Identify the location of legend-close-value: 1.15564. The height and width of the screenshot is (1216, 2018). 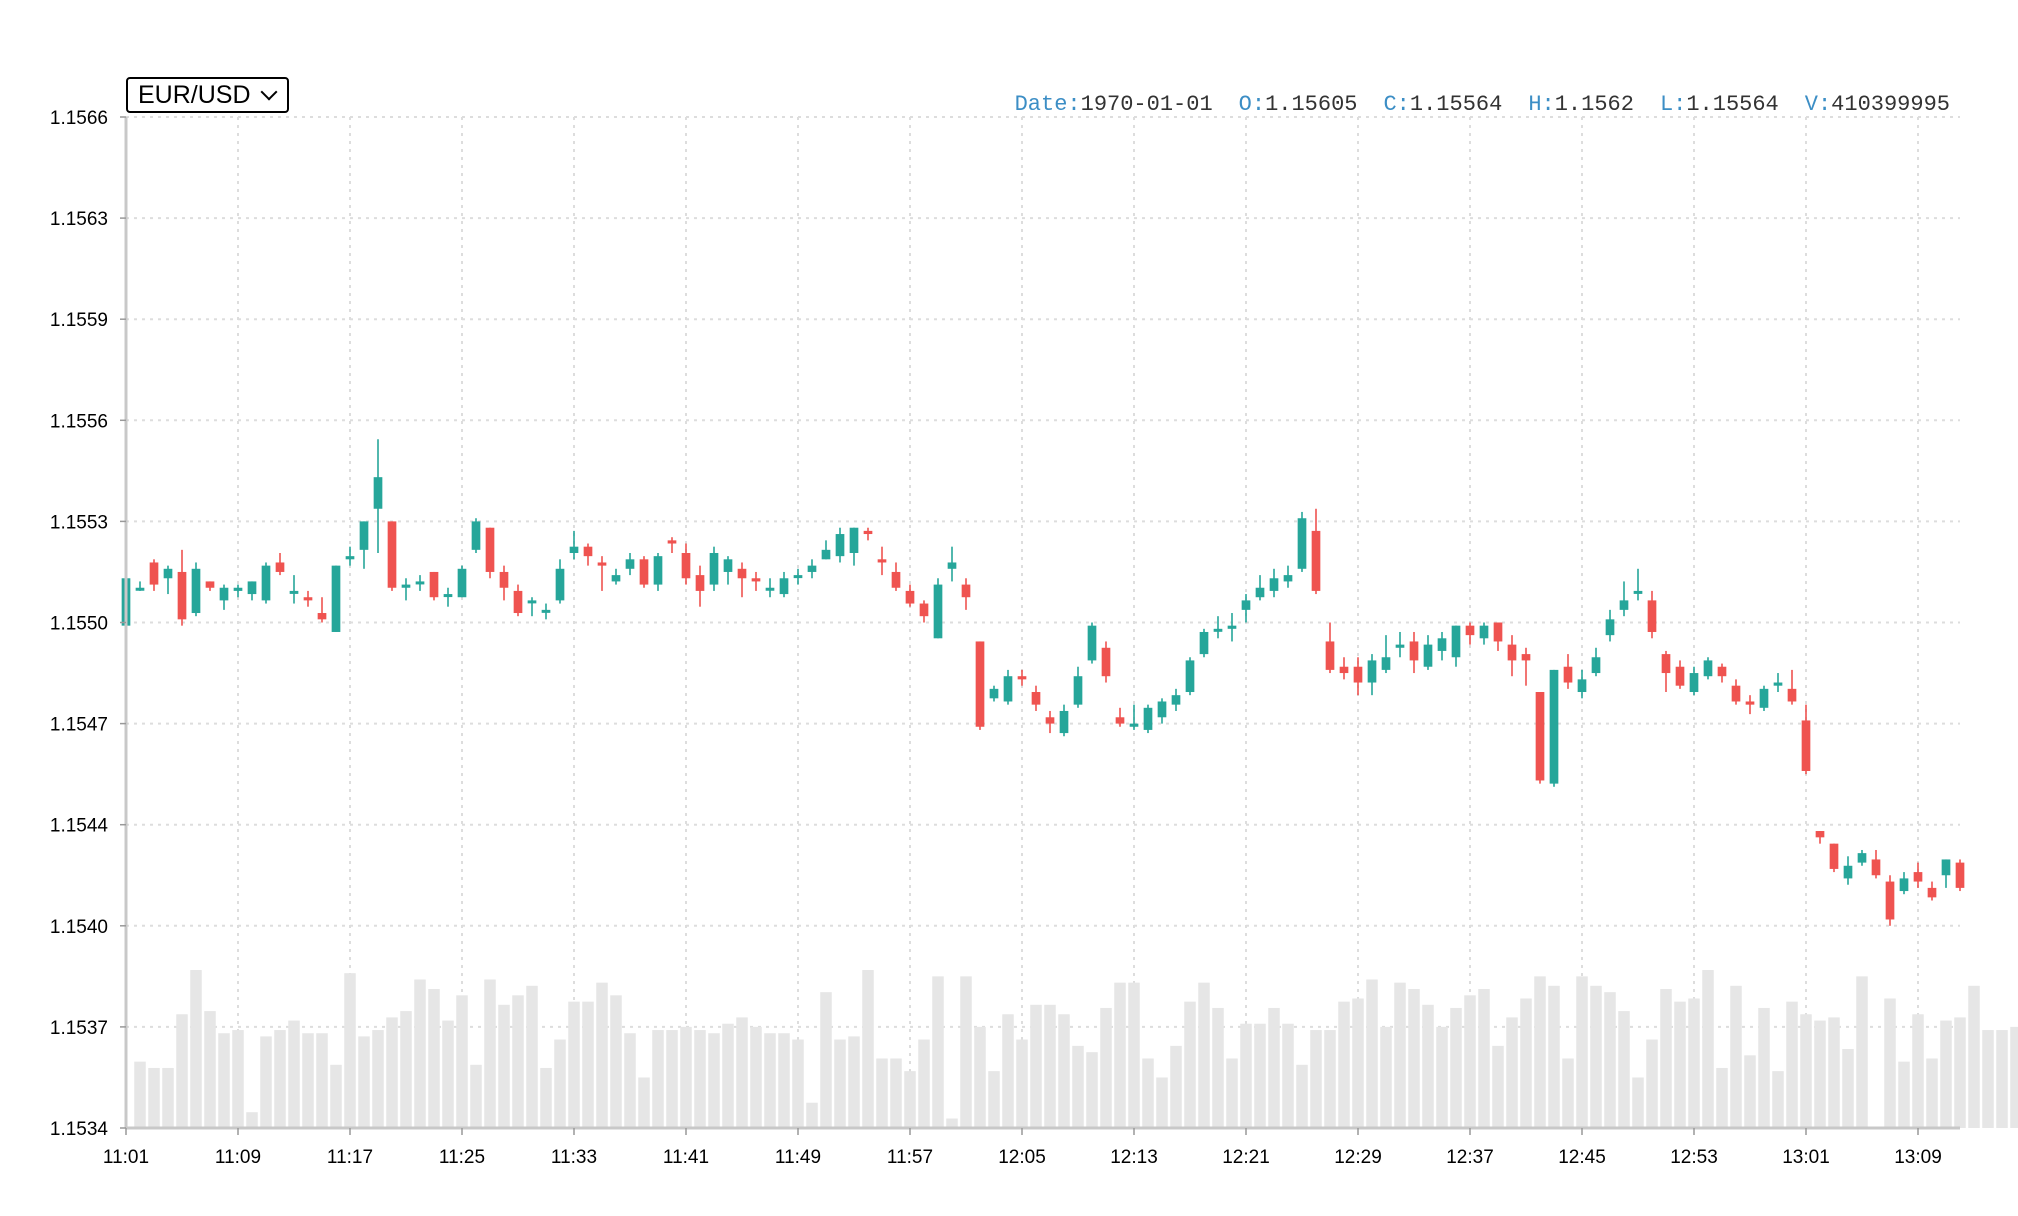
(1456, 104).